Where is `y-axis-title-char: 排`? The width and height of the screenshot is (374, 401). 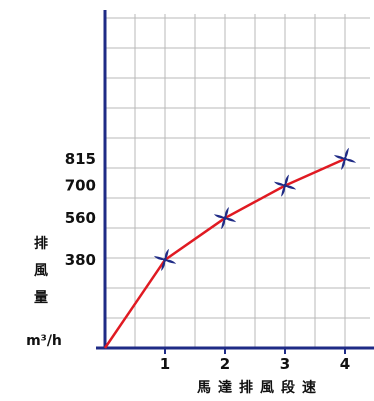 y-axis-title-char: 排 is located at coordinates (41, 243).